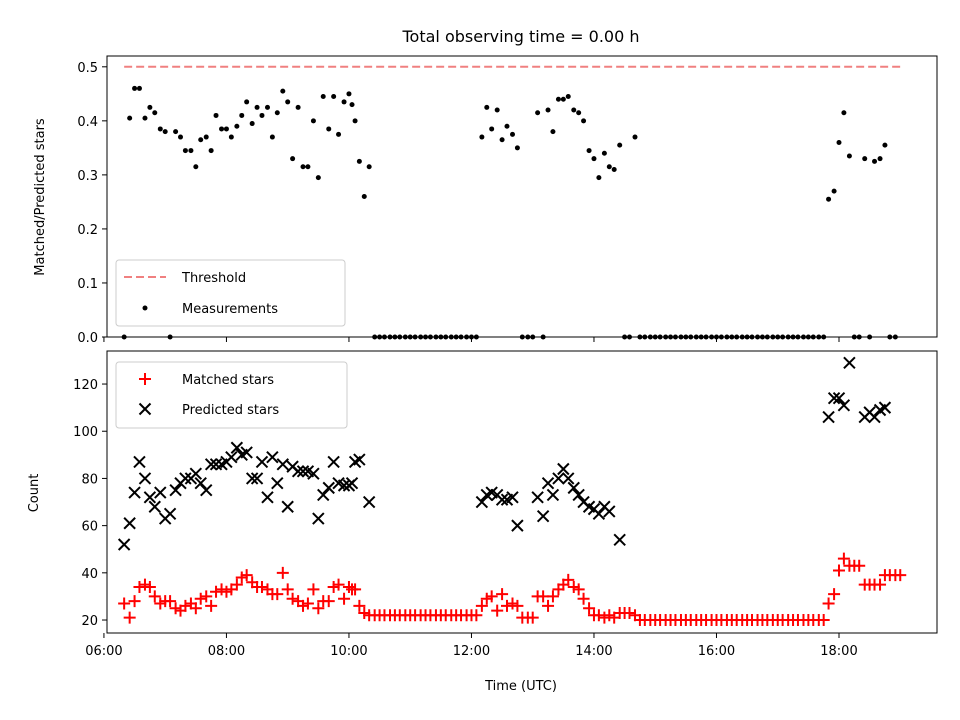  I want to click on top-y-tick-label: 0.0, so click(87, 338).